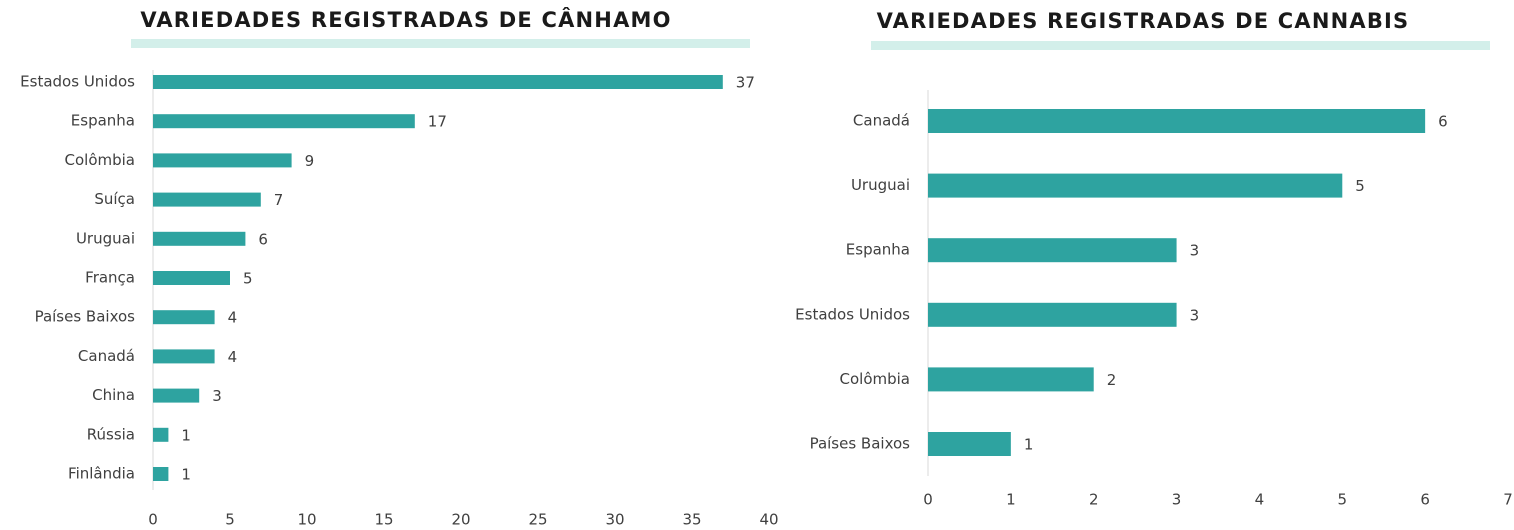  Describe the element at coordinates (1260, 500) in the screenshot. I see `x-tick-label: 4` at that location.